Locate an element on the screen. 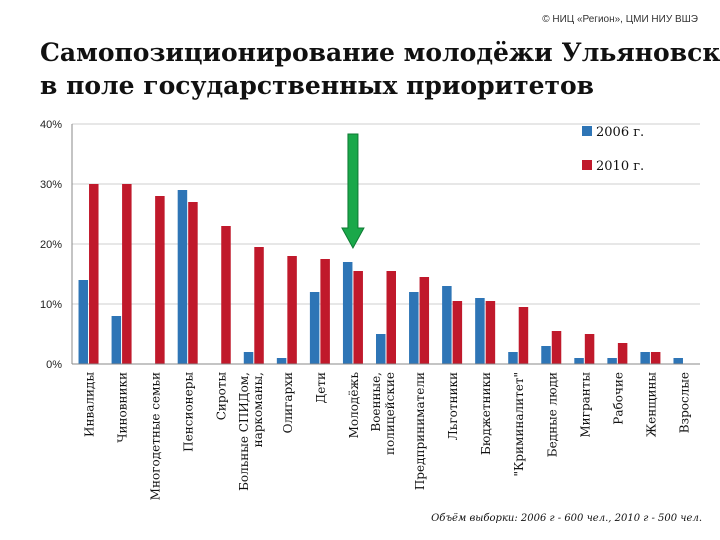  highlight-arrow is located at coordinates (353, 191).